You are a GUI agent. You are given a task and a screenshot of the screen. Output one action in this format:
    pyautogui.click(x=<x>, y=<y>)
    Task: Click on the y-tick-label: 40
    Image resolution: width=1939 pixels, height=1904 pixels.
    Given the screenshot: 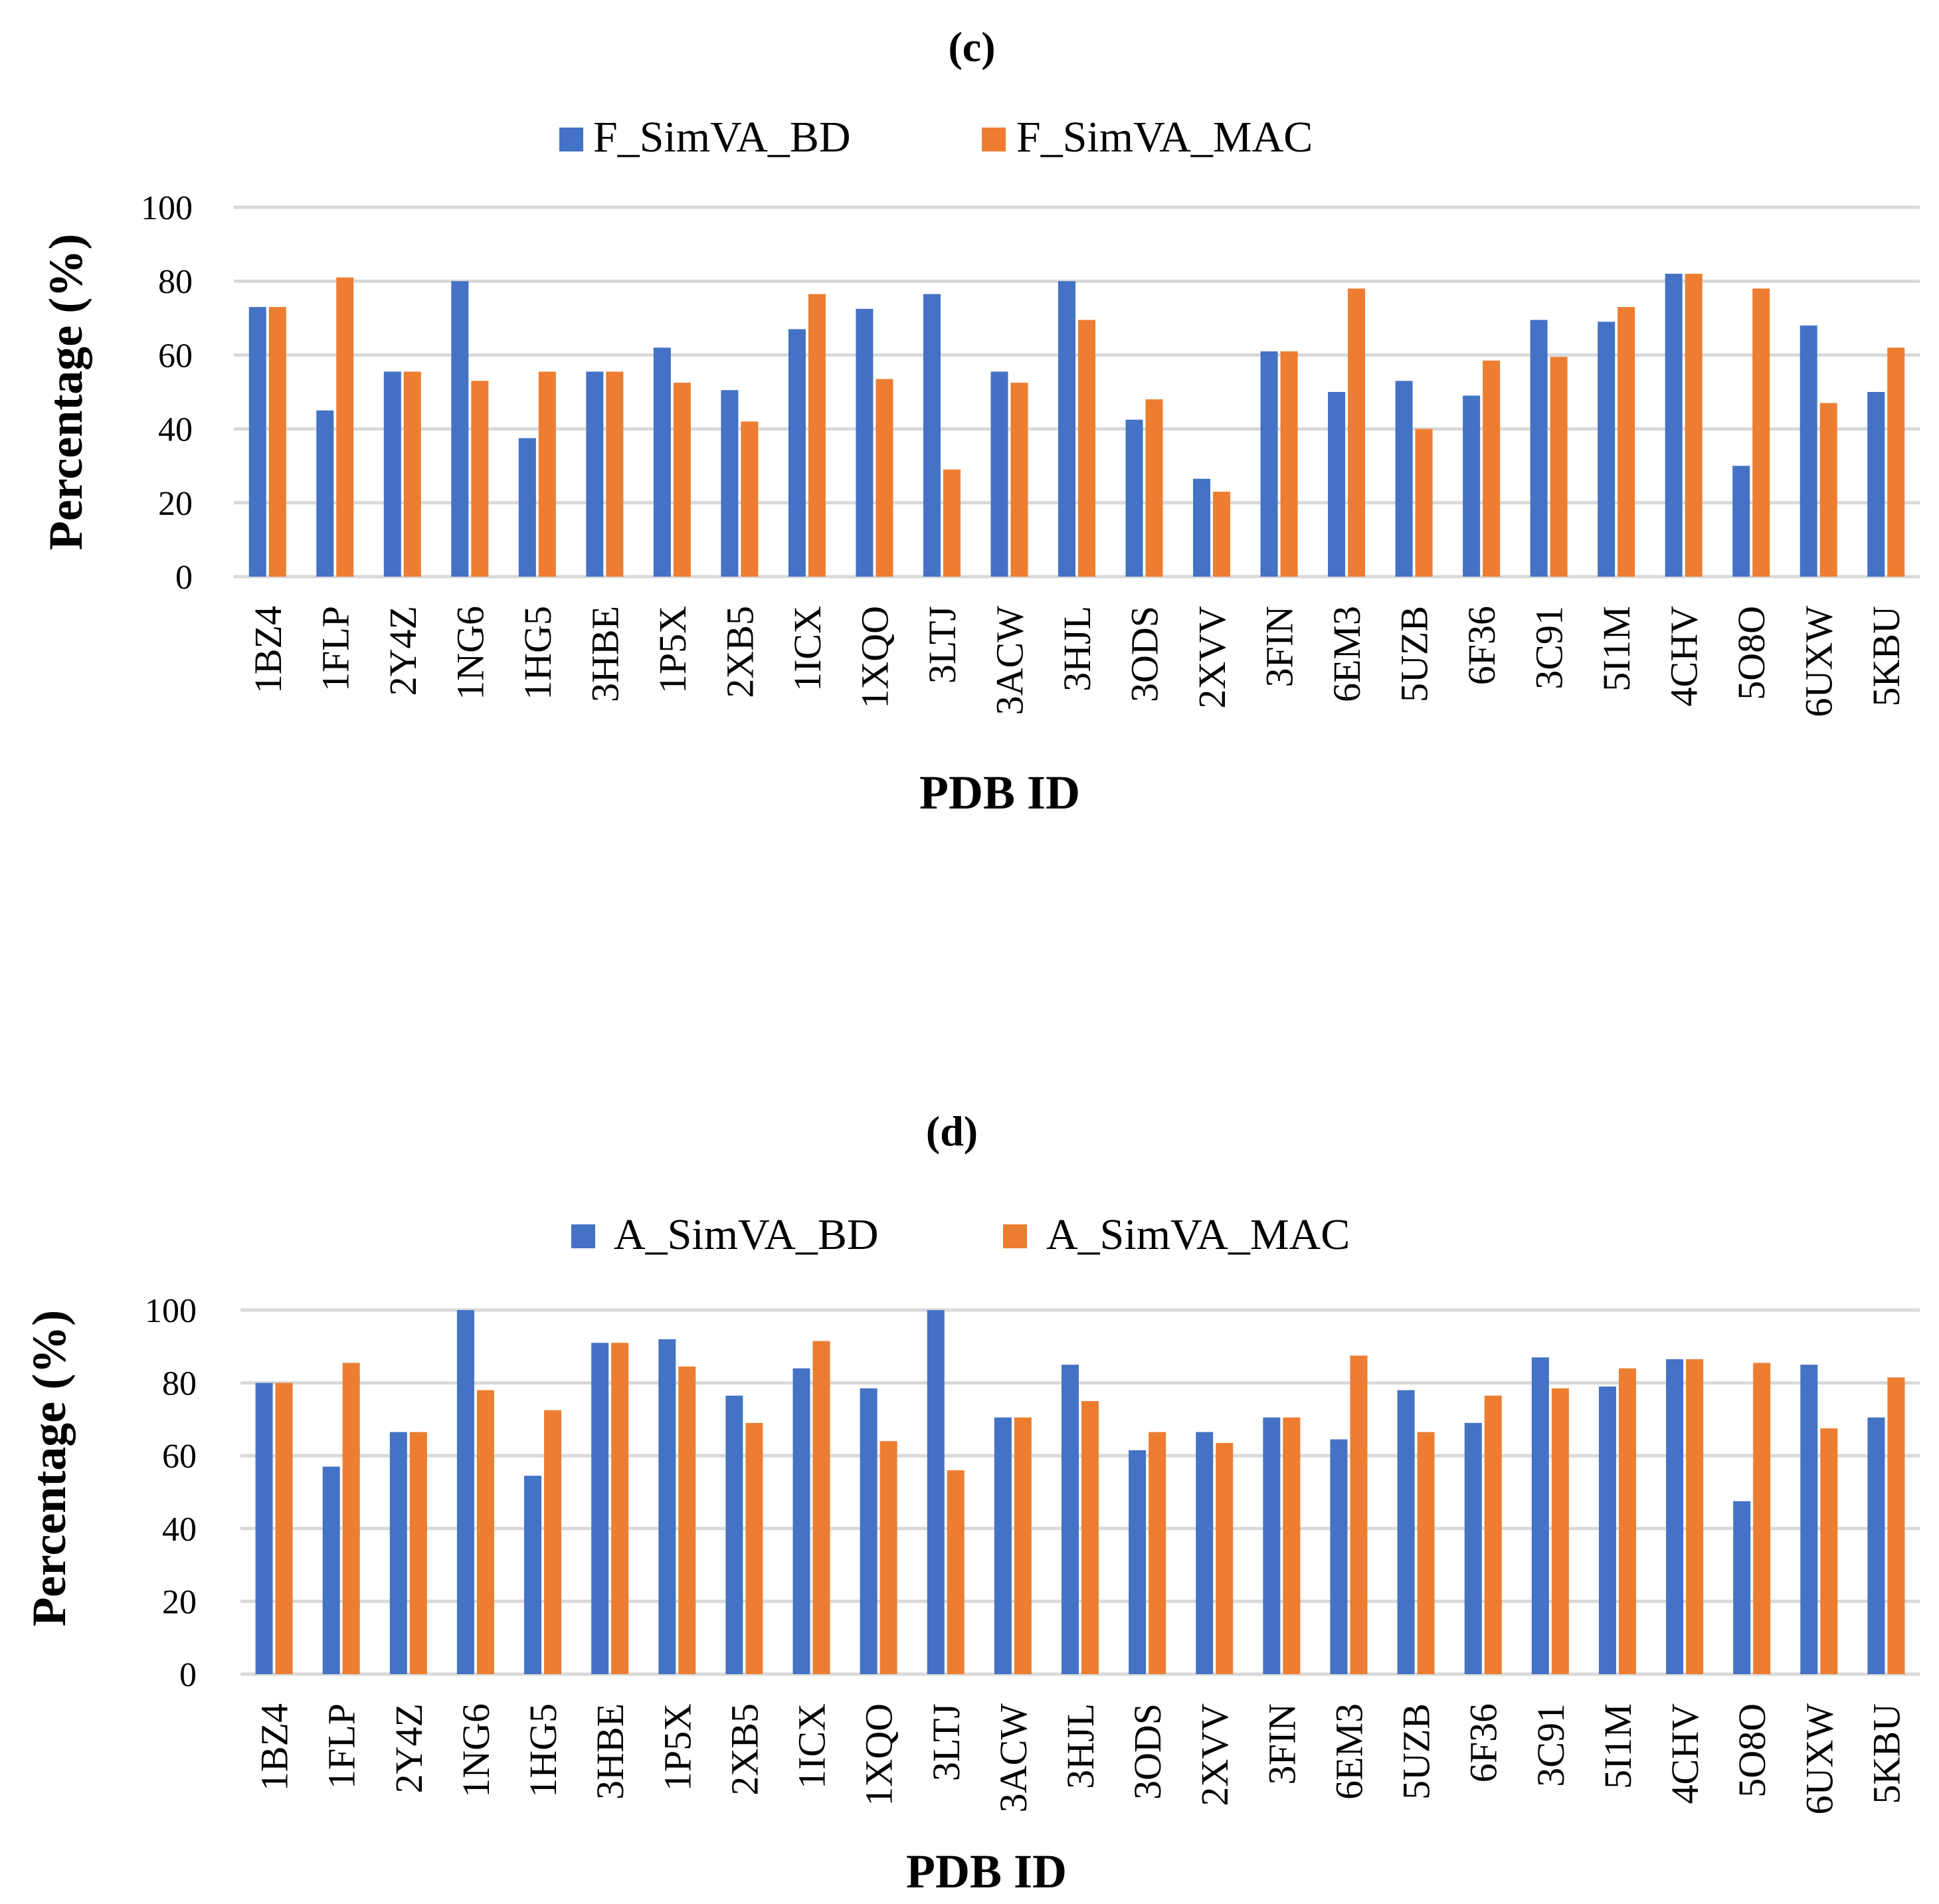 What is the action you would take?
    pyautogui.click(x=176, y=430)
    